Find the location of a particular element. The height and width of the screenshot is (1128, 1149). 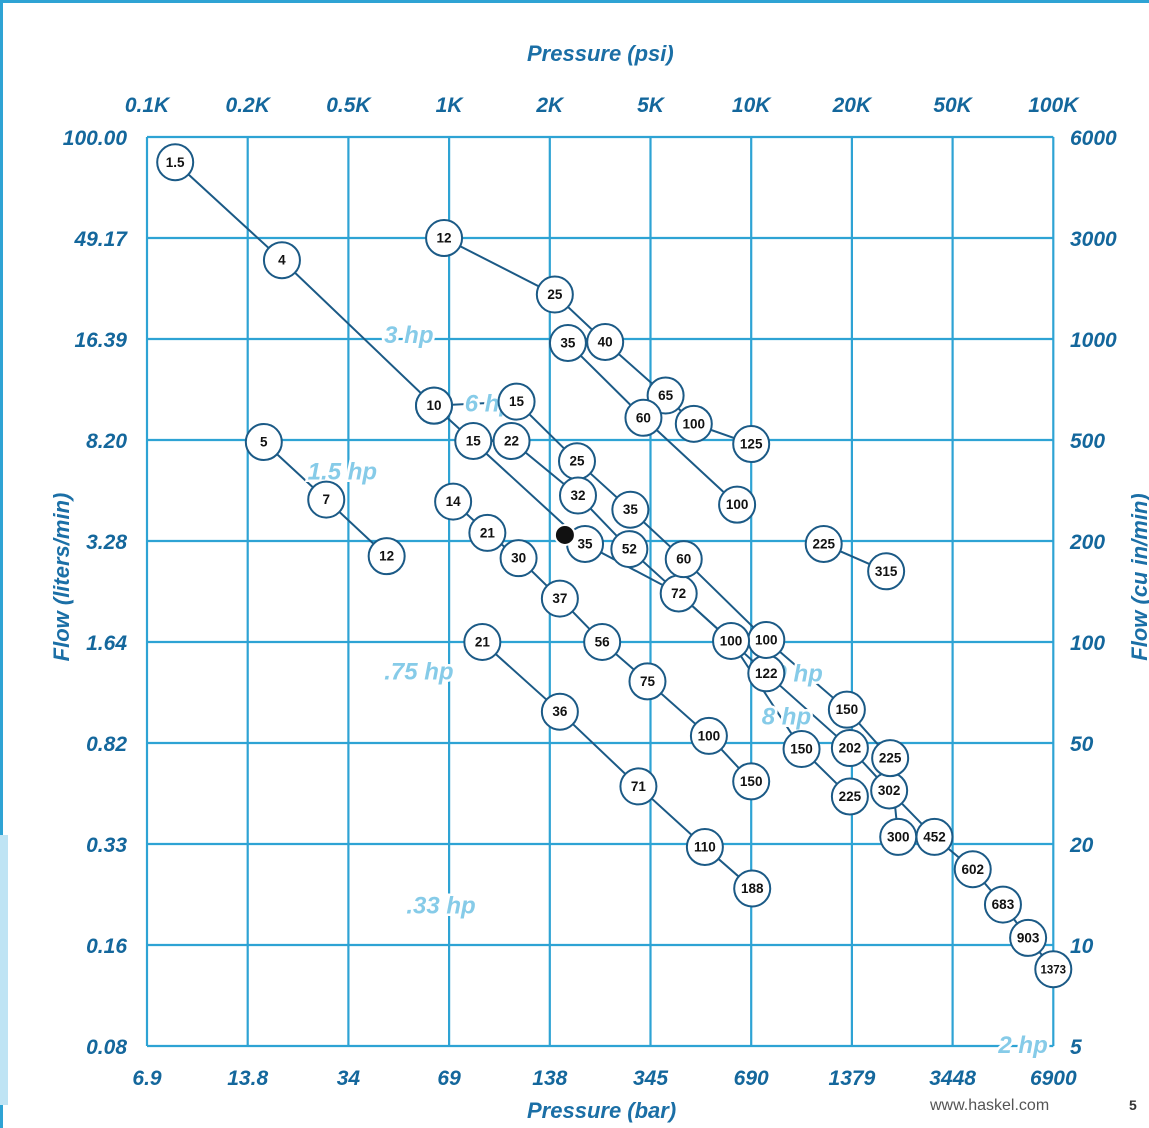

data-point-label: 52 is located at coordinates (629, 549).